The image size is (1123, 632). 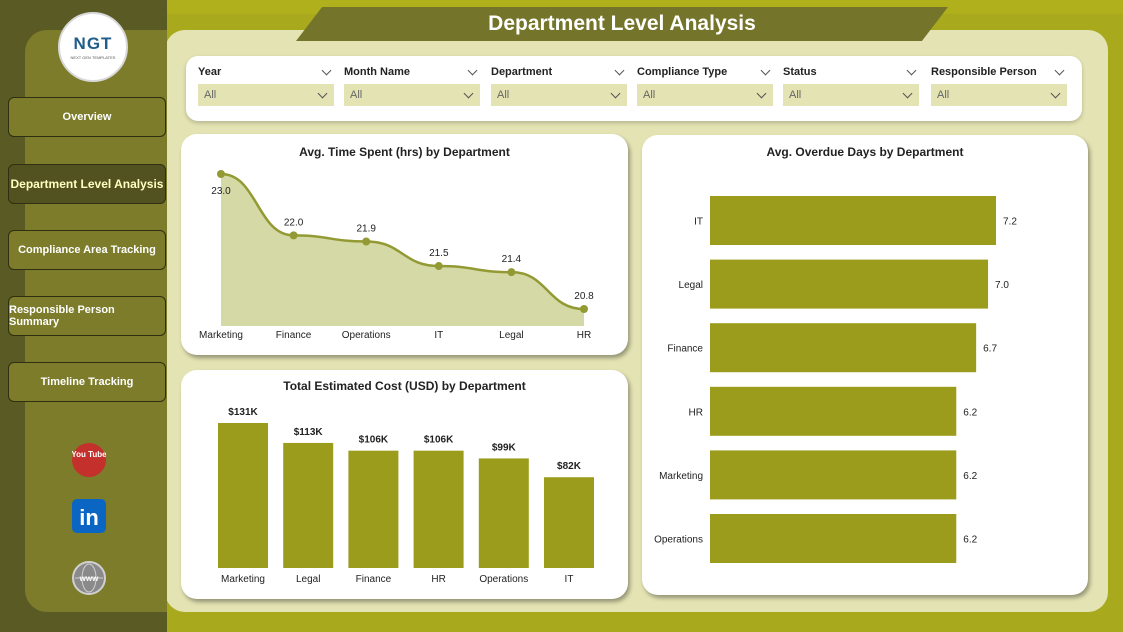 What do you see at coordinates (685, 349) in the screenshot?
I see `y-tick-label: Finance` at bounding box center [685, 349].